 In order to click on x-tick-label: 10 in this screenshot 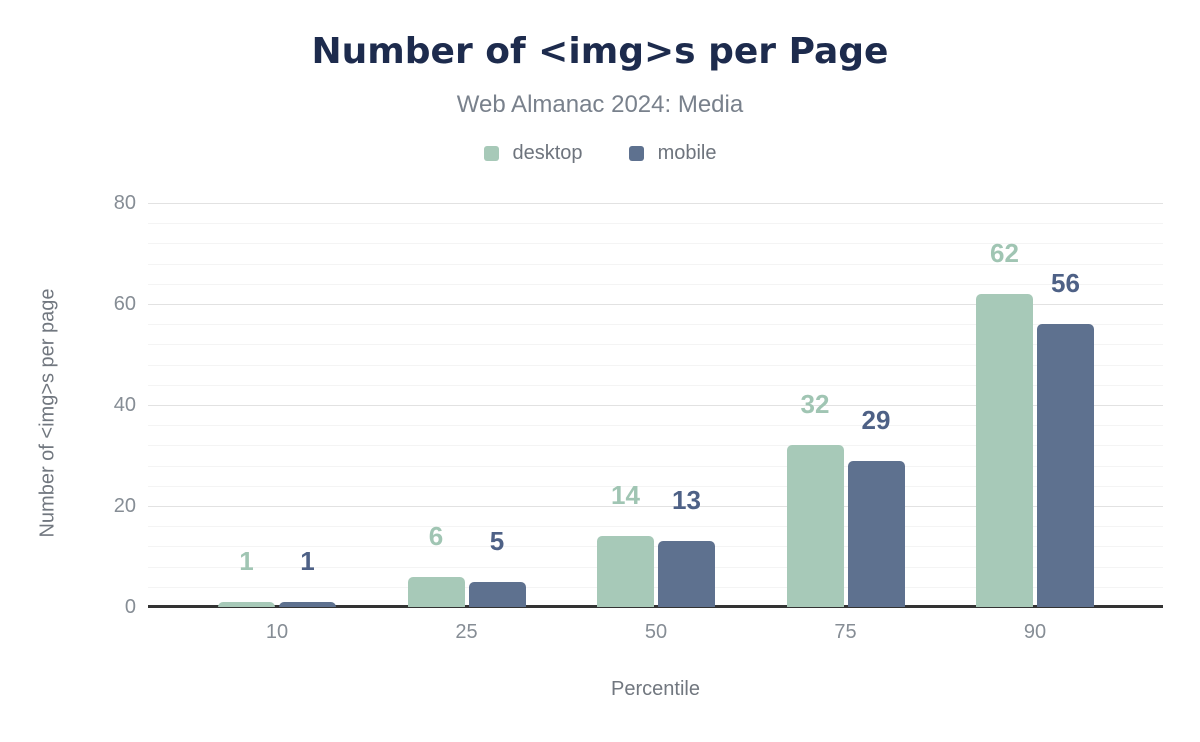, I will do `click(277, 632)`.